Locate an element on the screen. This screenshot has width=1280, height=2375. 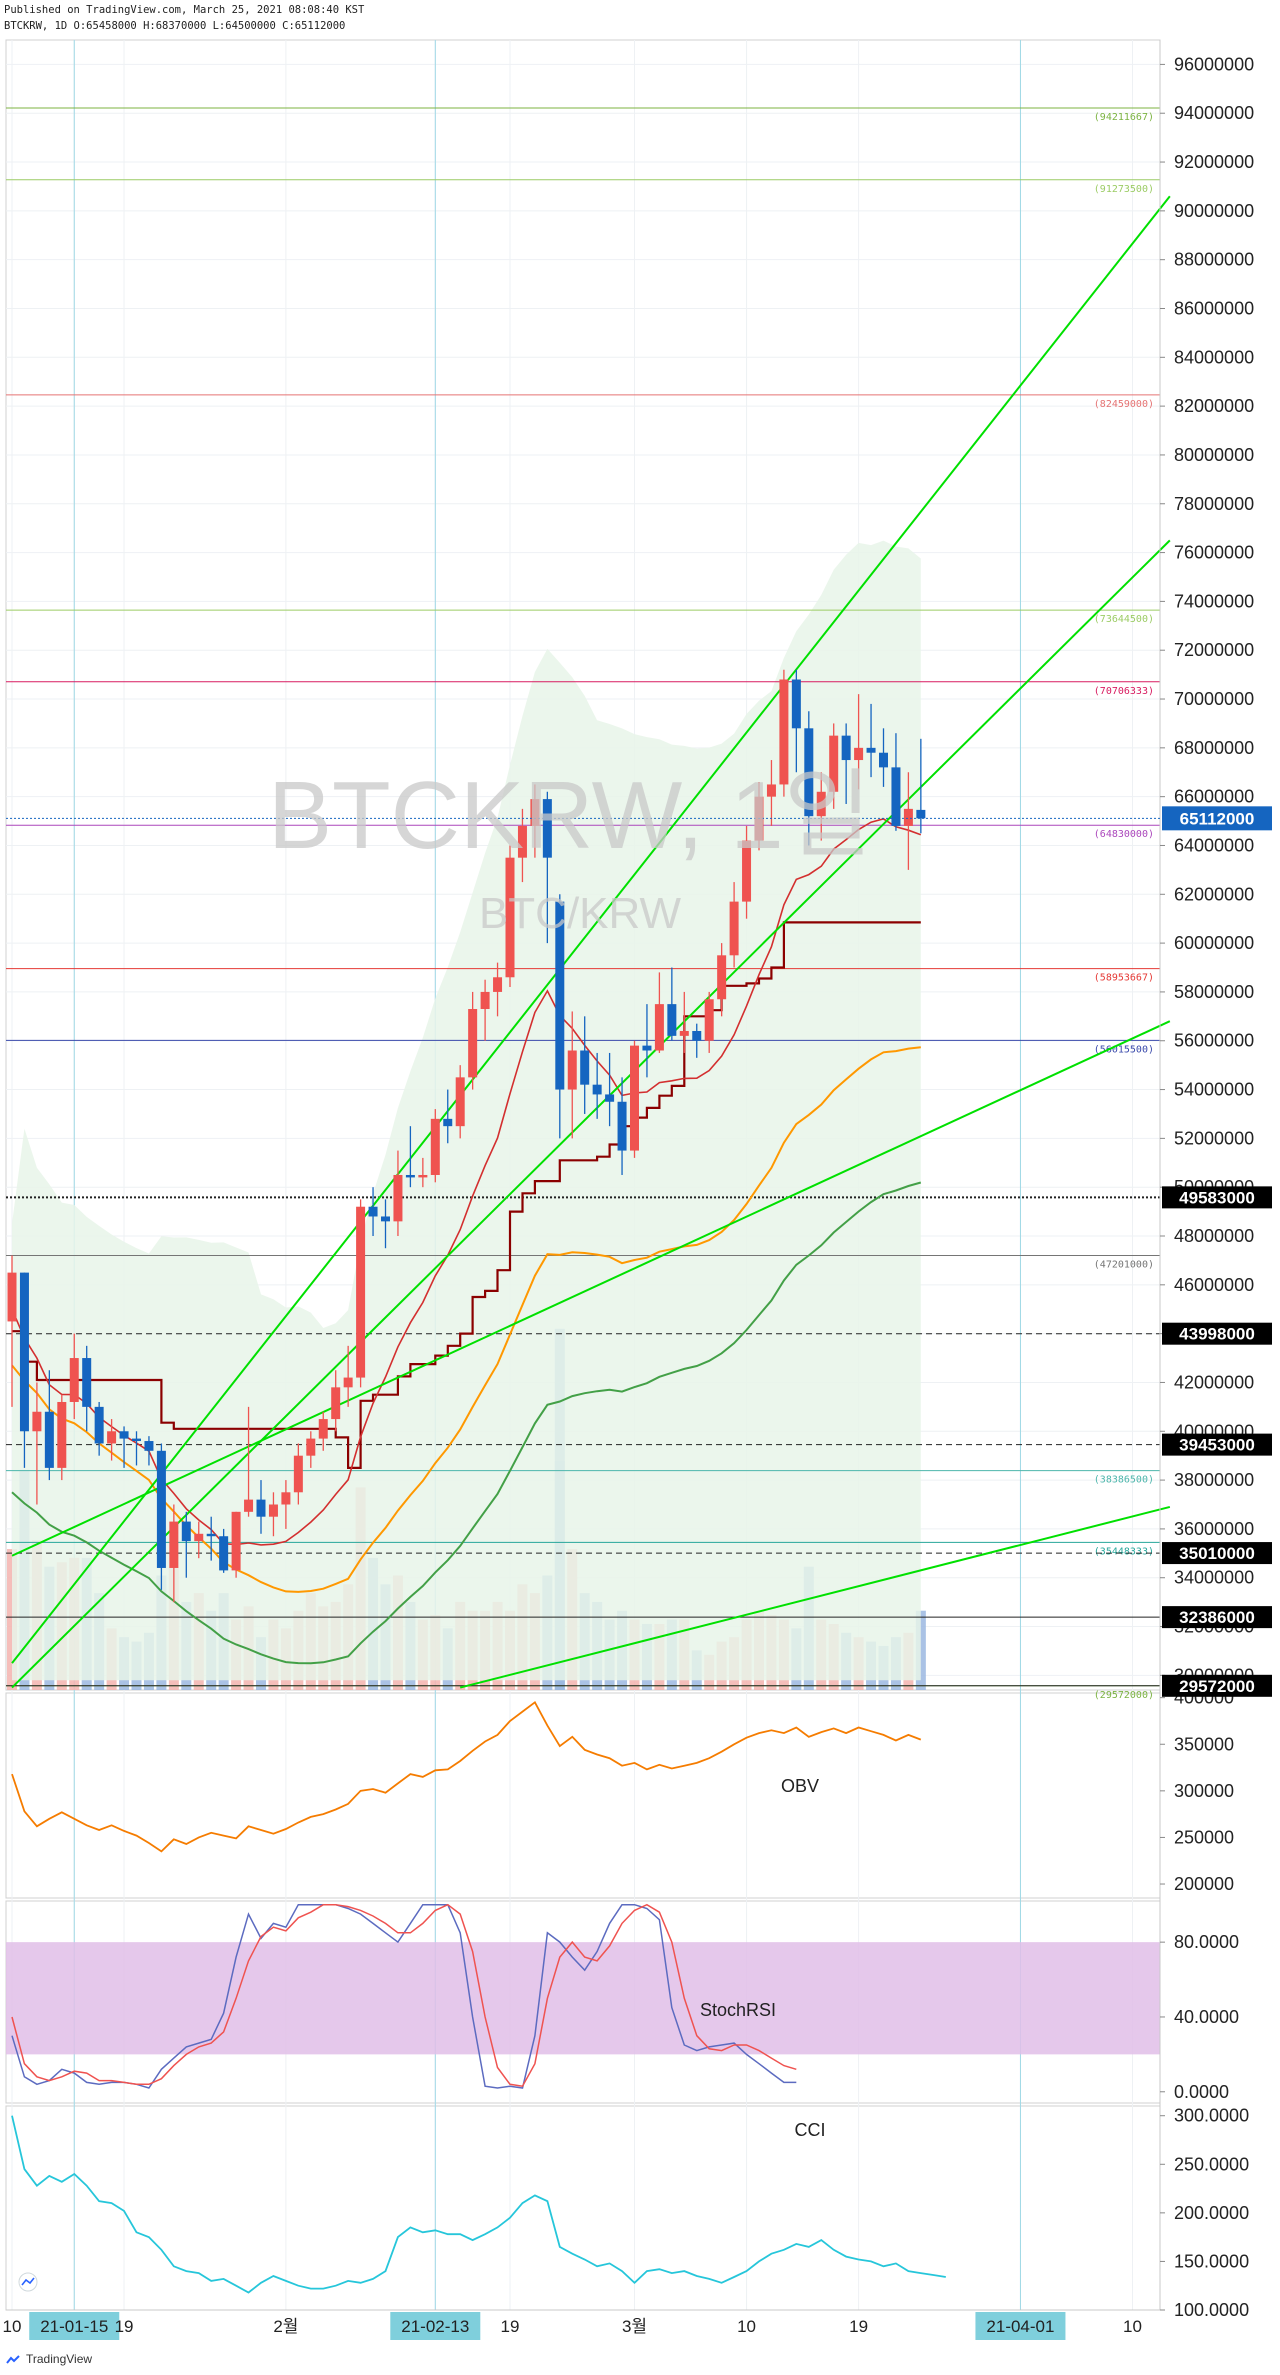
level-label: (82459000) is located at coordinates (1124, 404).